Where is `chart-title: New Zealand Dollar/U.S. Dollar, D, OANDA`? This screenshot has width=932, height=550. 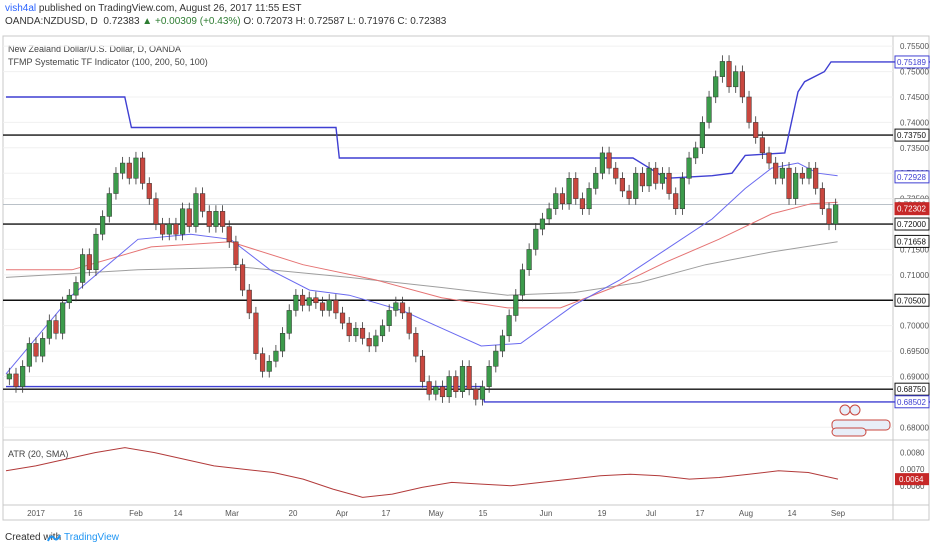 chart-title: New Zealand Dollar/U.S. Dollar, D, OANDA is located at coordinates (95, 49).